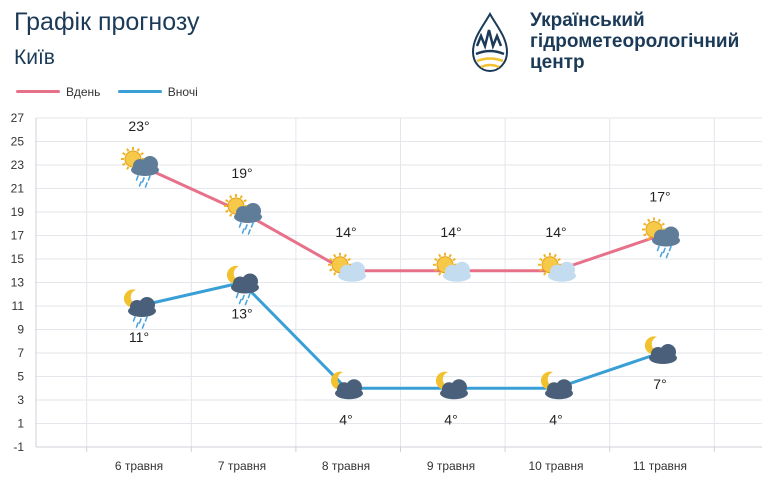 This screenshot has width=765, height=495. Describe the element at coordinates (18, 306) in the screenshot. I see `y-tick-label: 11` at that location.